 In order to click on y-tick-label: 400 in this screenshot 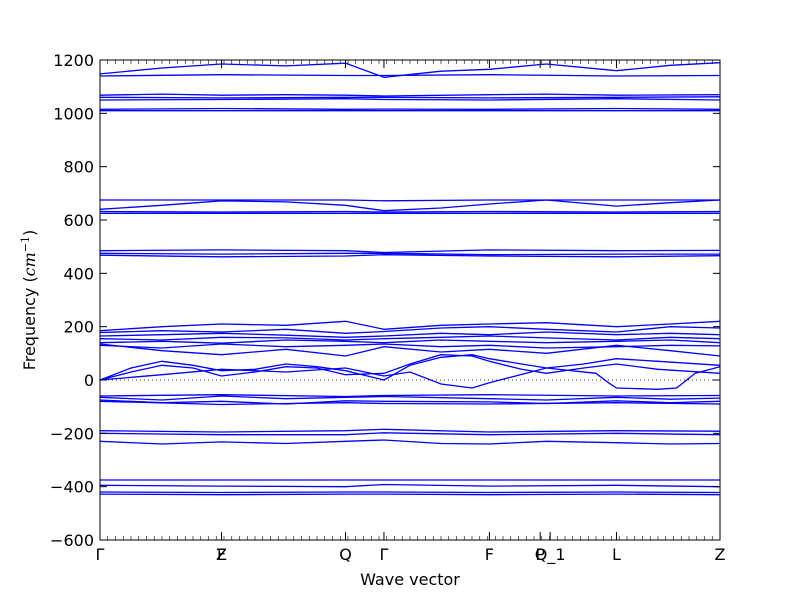, I will do `click(78, 273)`.